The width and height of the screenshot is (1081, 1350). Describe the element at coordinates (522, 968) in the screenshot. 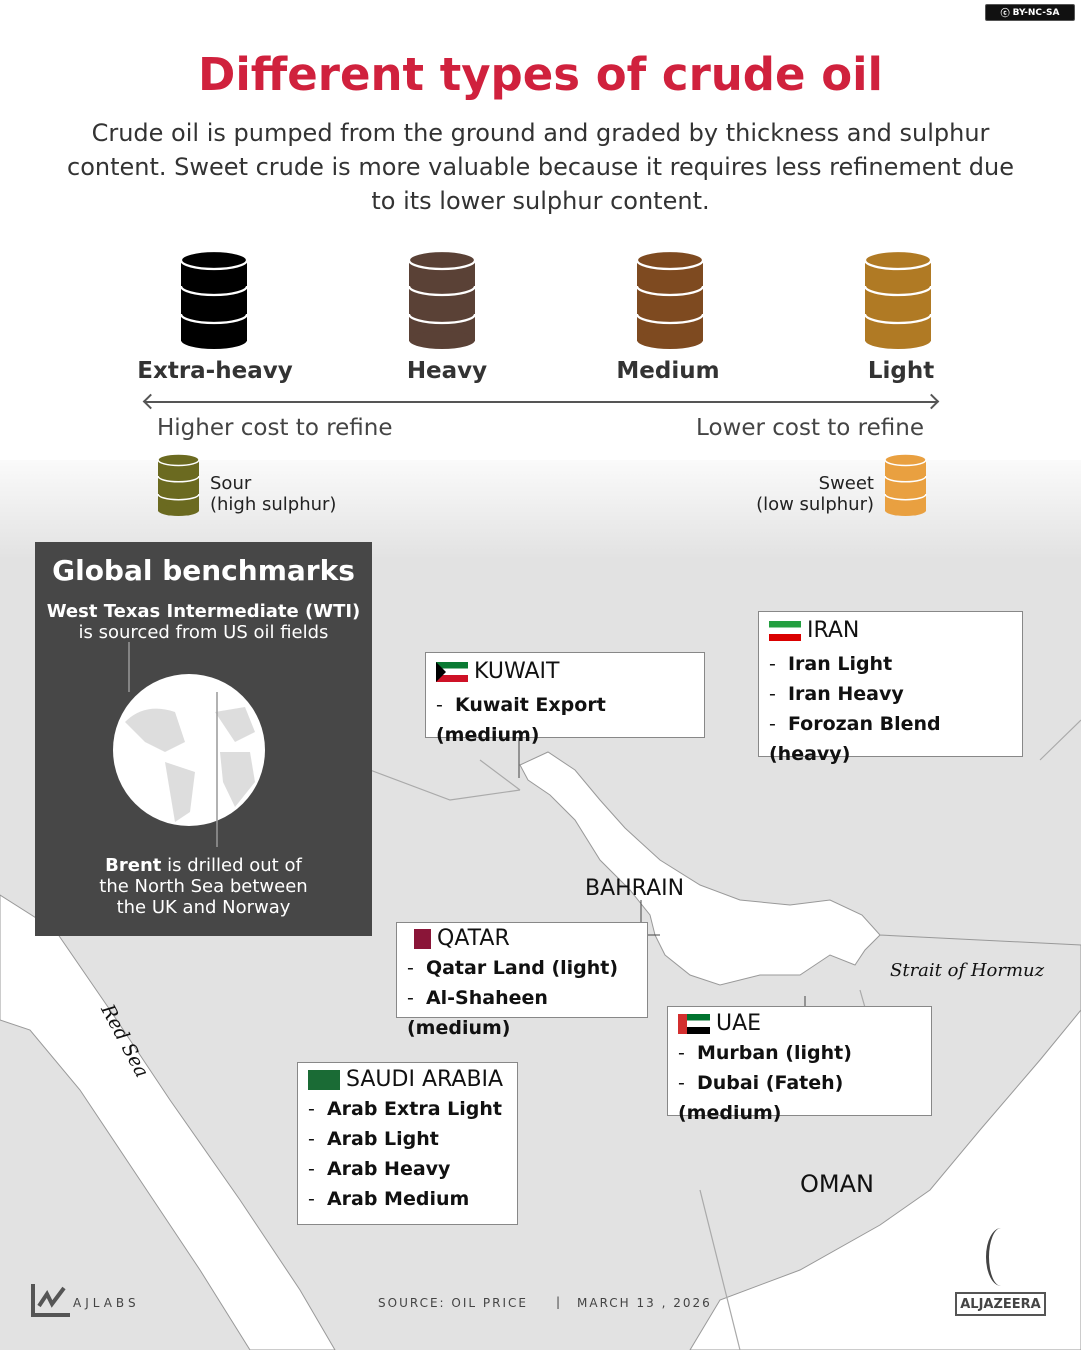

I see `list-item: Qatar Land (light)` at that location.